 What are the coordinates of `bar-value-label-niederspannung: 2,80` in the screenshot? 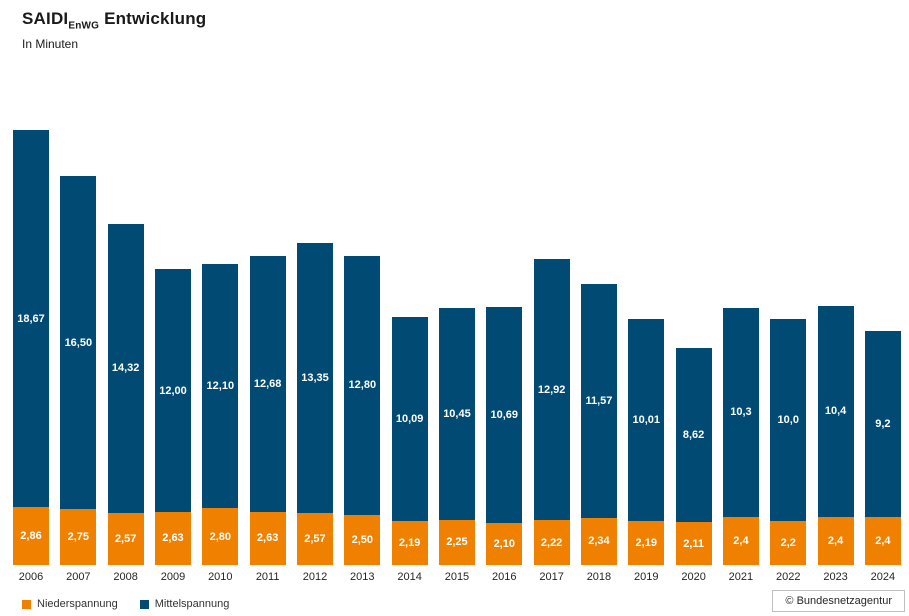 It's located at (220, 536).